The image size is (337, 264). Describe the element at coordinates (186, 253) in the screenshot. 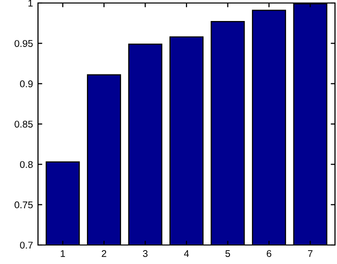

I see `x-tick-label: 4` at that location.